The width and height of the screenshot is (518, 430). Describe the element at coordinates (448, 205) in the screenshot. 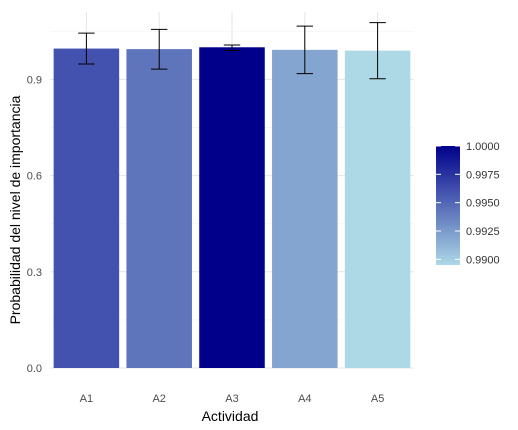

I see `colorbar` at that location.